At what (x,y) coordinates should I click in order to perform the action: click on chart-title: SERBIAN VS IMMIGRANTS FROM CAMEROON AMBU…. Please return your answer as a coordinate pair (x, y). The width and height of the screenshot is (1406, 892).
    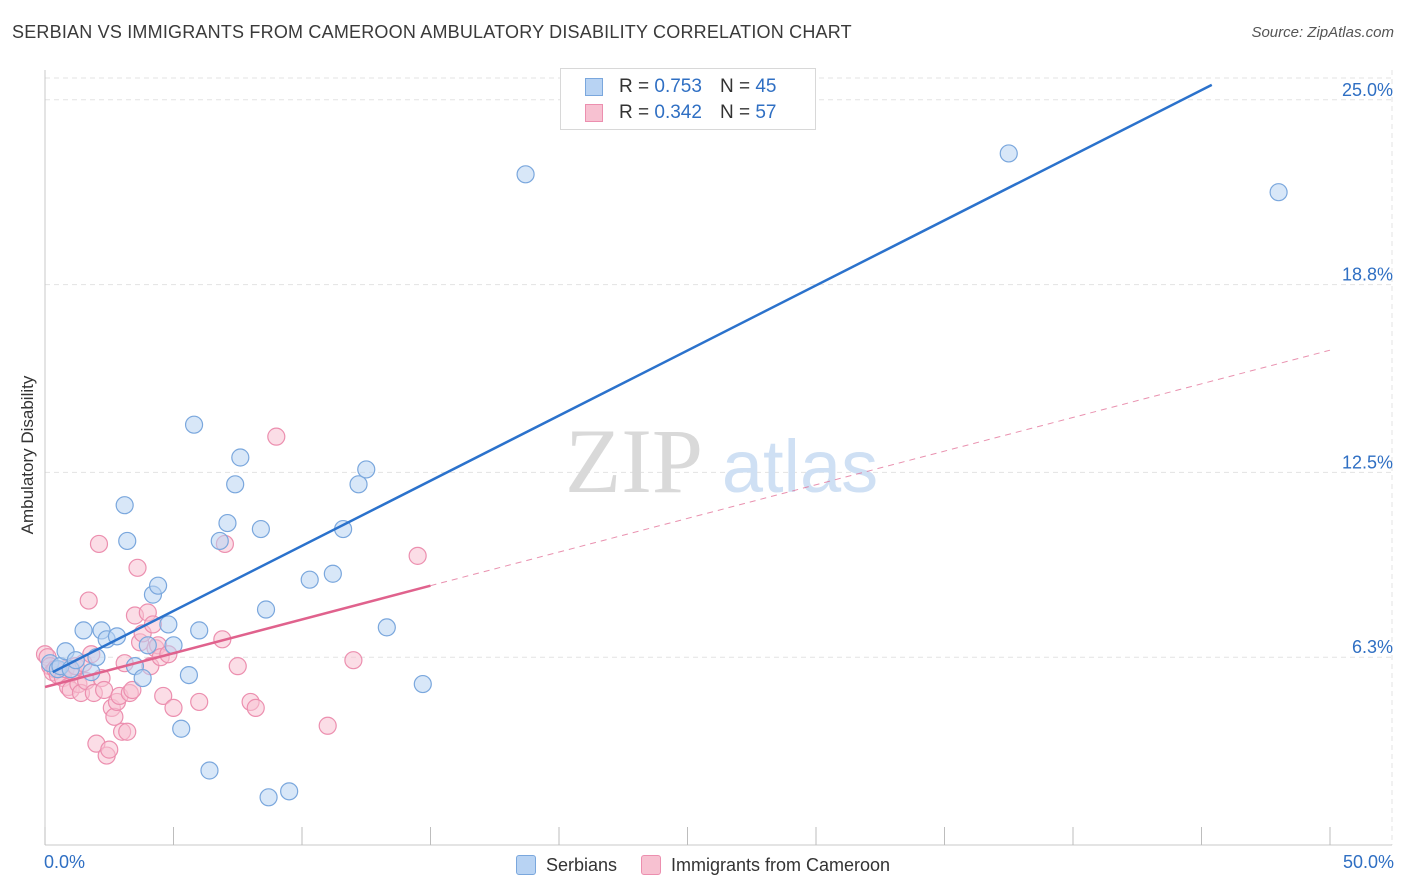
    Looking at the image, I should click on (432, 32).